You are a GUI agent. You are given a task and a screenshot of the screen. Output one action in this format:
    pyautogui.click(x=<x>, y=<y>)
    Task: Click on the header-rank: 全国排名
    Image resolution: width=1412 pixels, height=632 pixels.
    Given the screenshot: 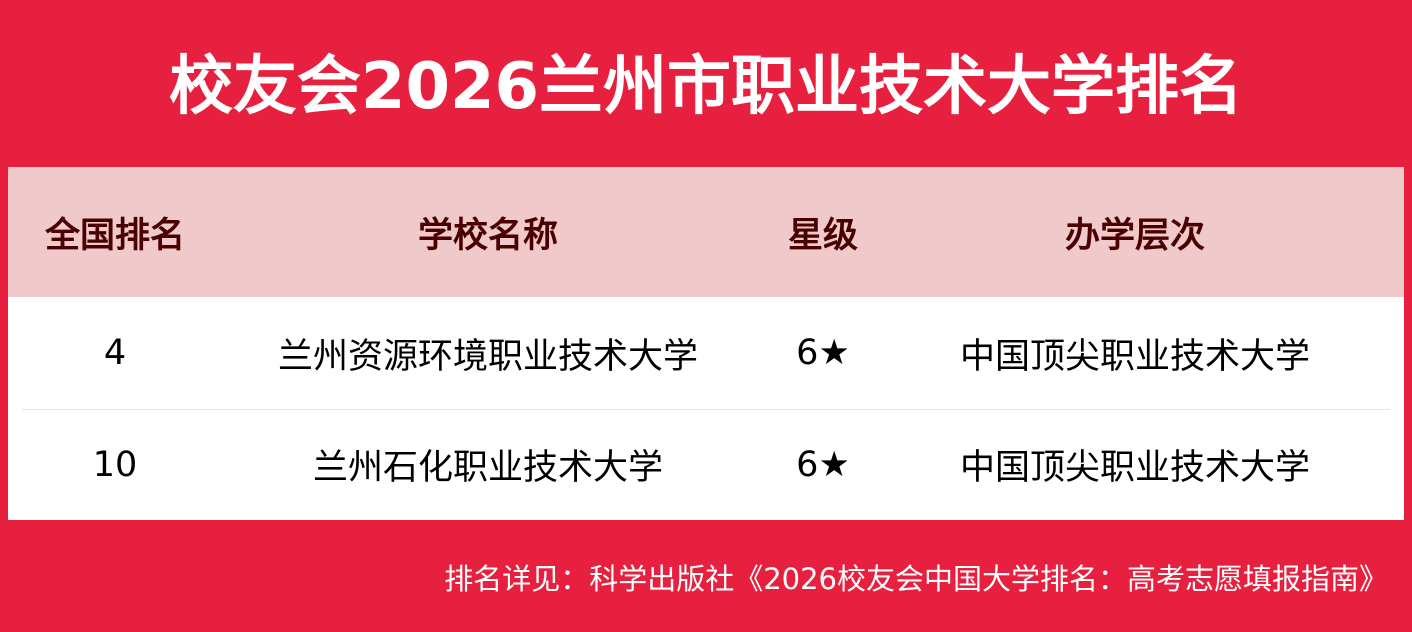 What is the action you would take?
    pyautogui.click(x=114, y=235)
    